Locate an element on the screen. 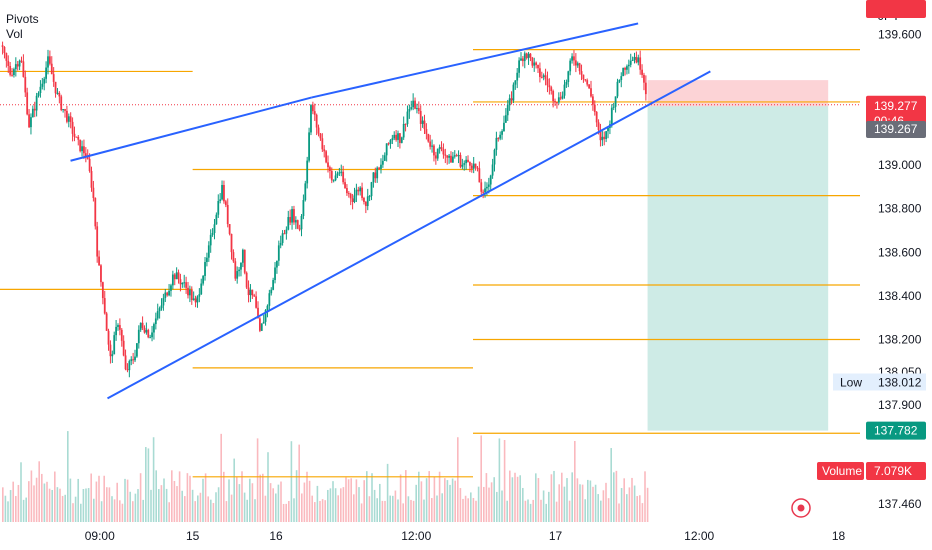 This screenshot has width=932, height=550. price-tick-8: 137.460 is located at coordinates (900, 504).